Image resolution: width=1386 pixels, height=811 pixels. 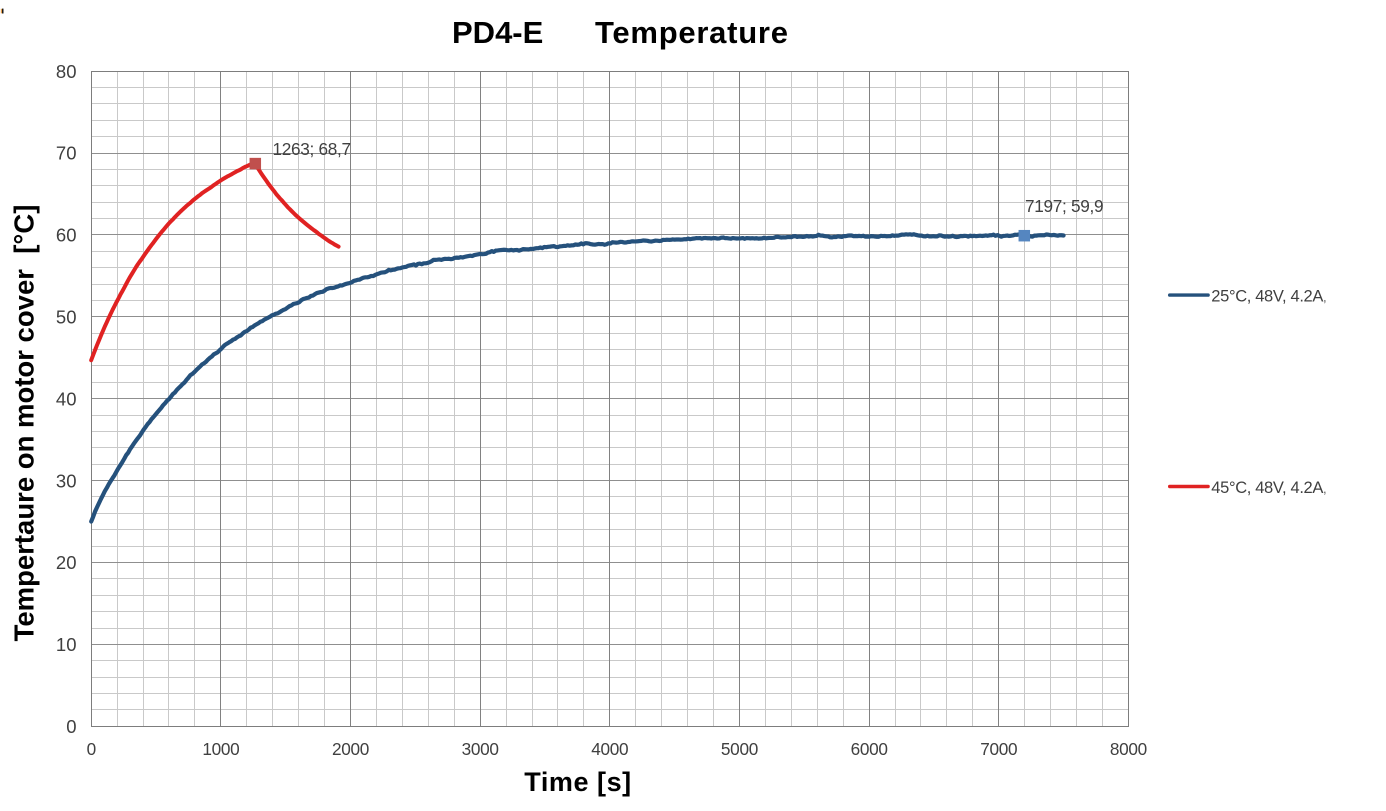 I want to click on svg-text: Temperature, so click(x=692, y=32).